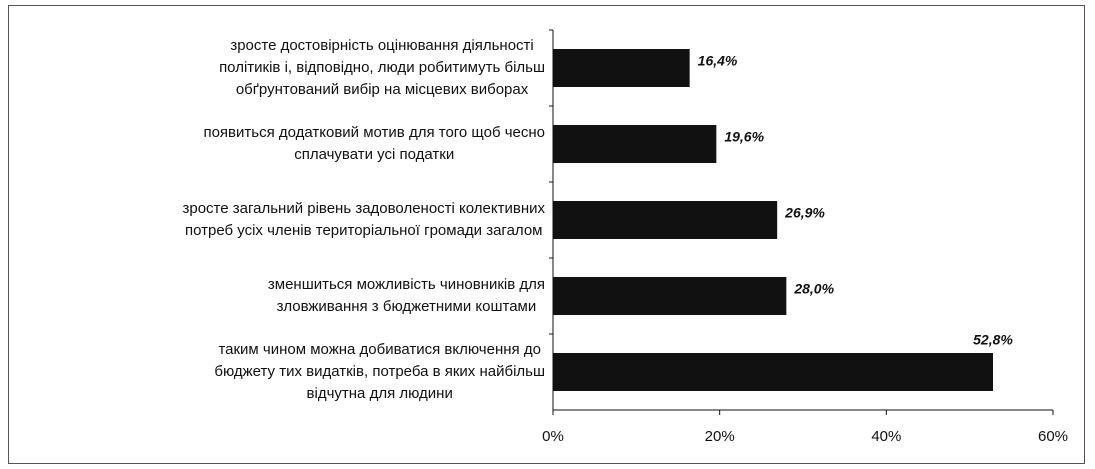 This screenshot has width=1095, height=469. Describe the element at coordinates (813, 289) in the screenshot. I see `value-label: 28,0%` at that location.